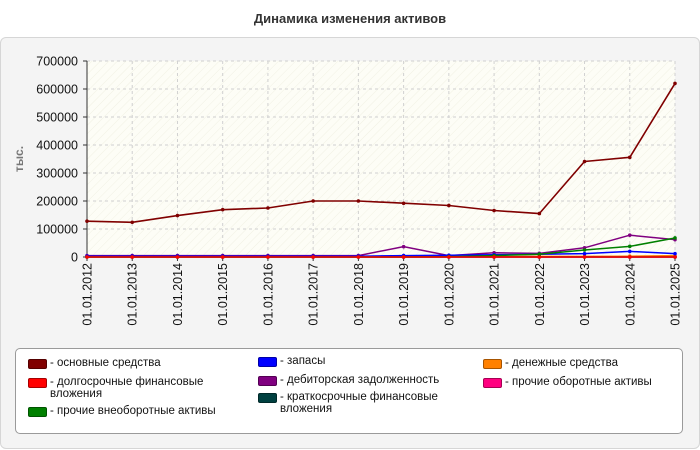 This screenshot has width=700, height=450. I want to click on legend-item: - запасы, so click(365, 361).